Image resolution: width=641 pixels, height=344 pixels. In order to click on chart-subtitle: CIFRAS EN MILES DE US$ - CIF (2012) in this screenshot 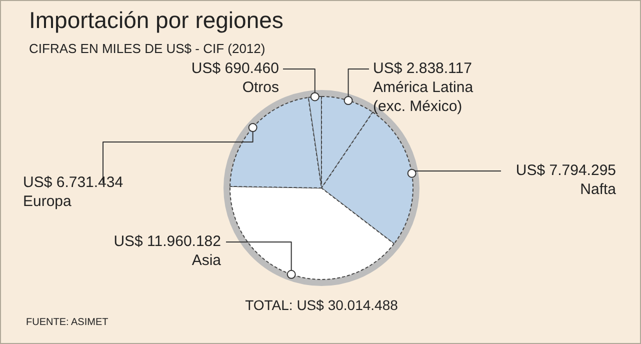, I will do `click(147, 48)`.